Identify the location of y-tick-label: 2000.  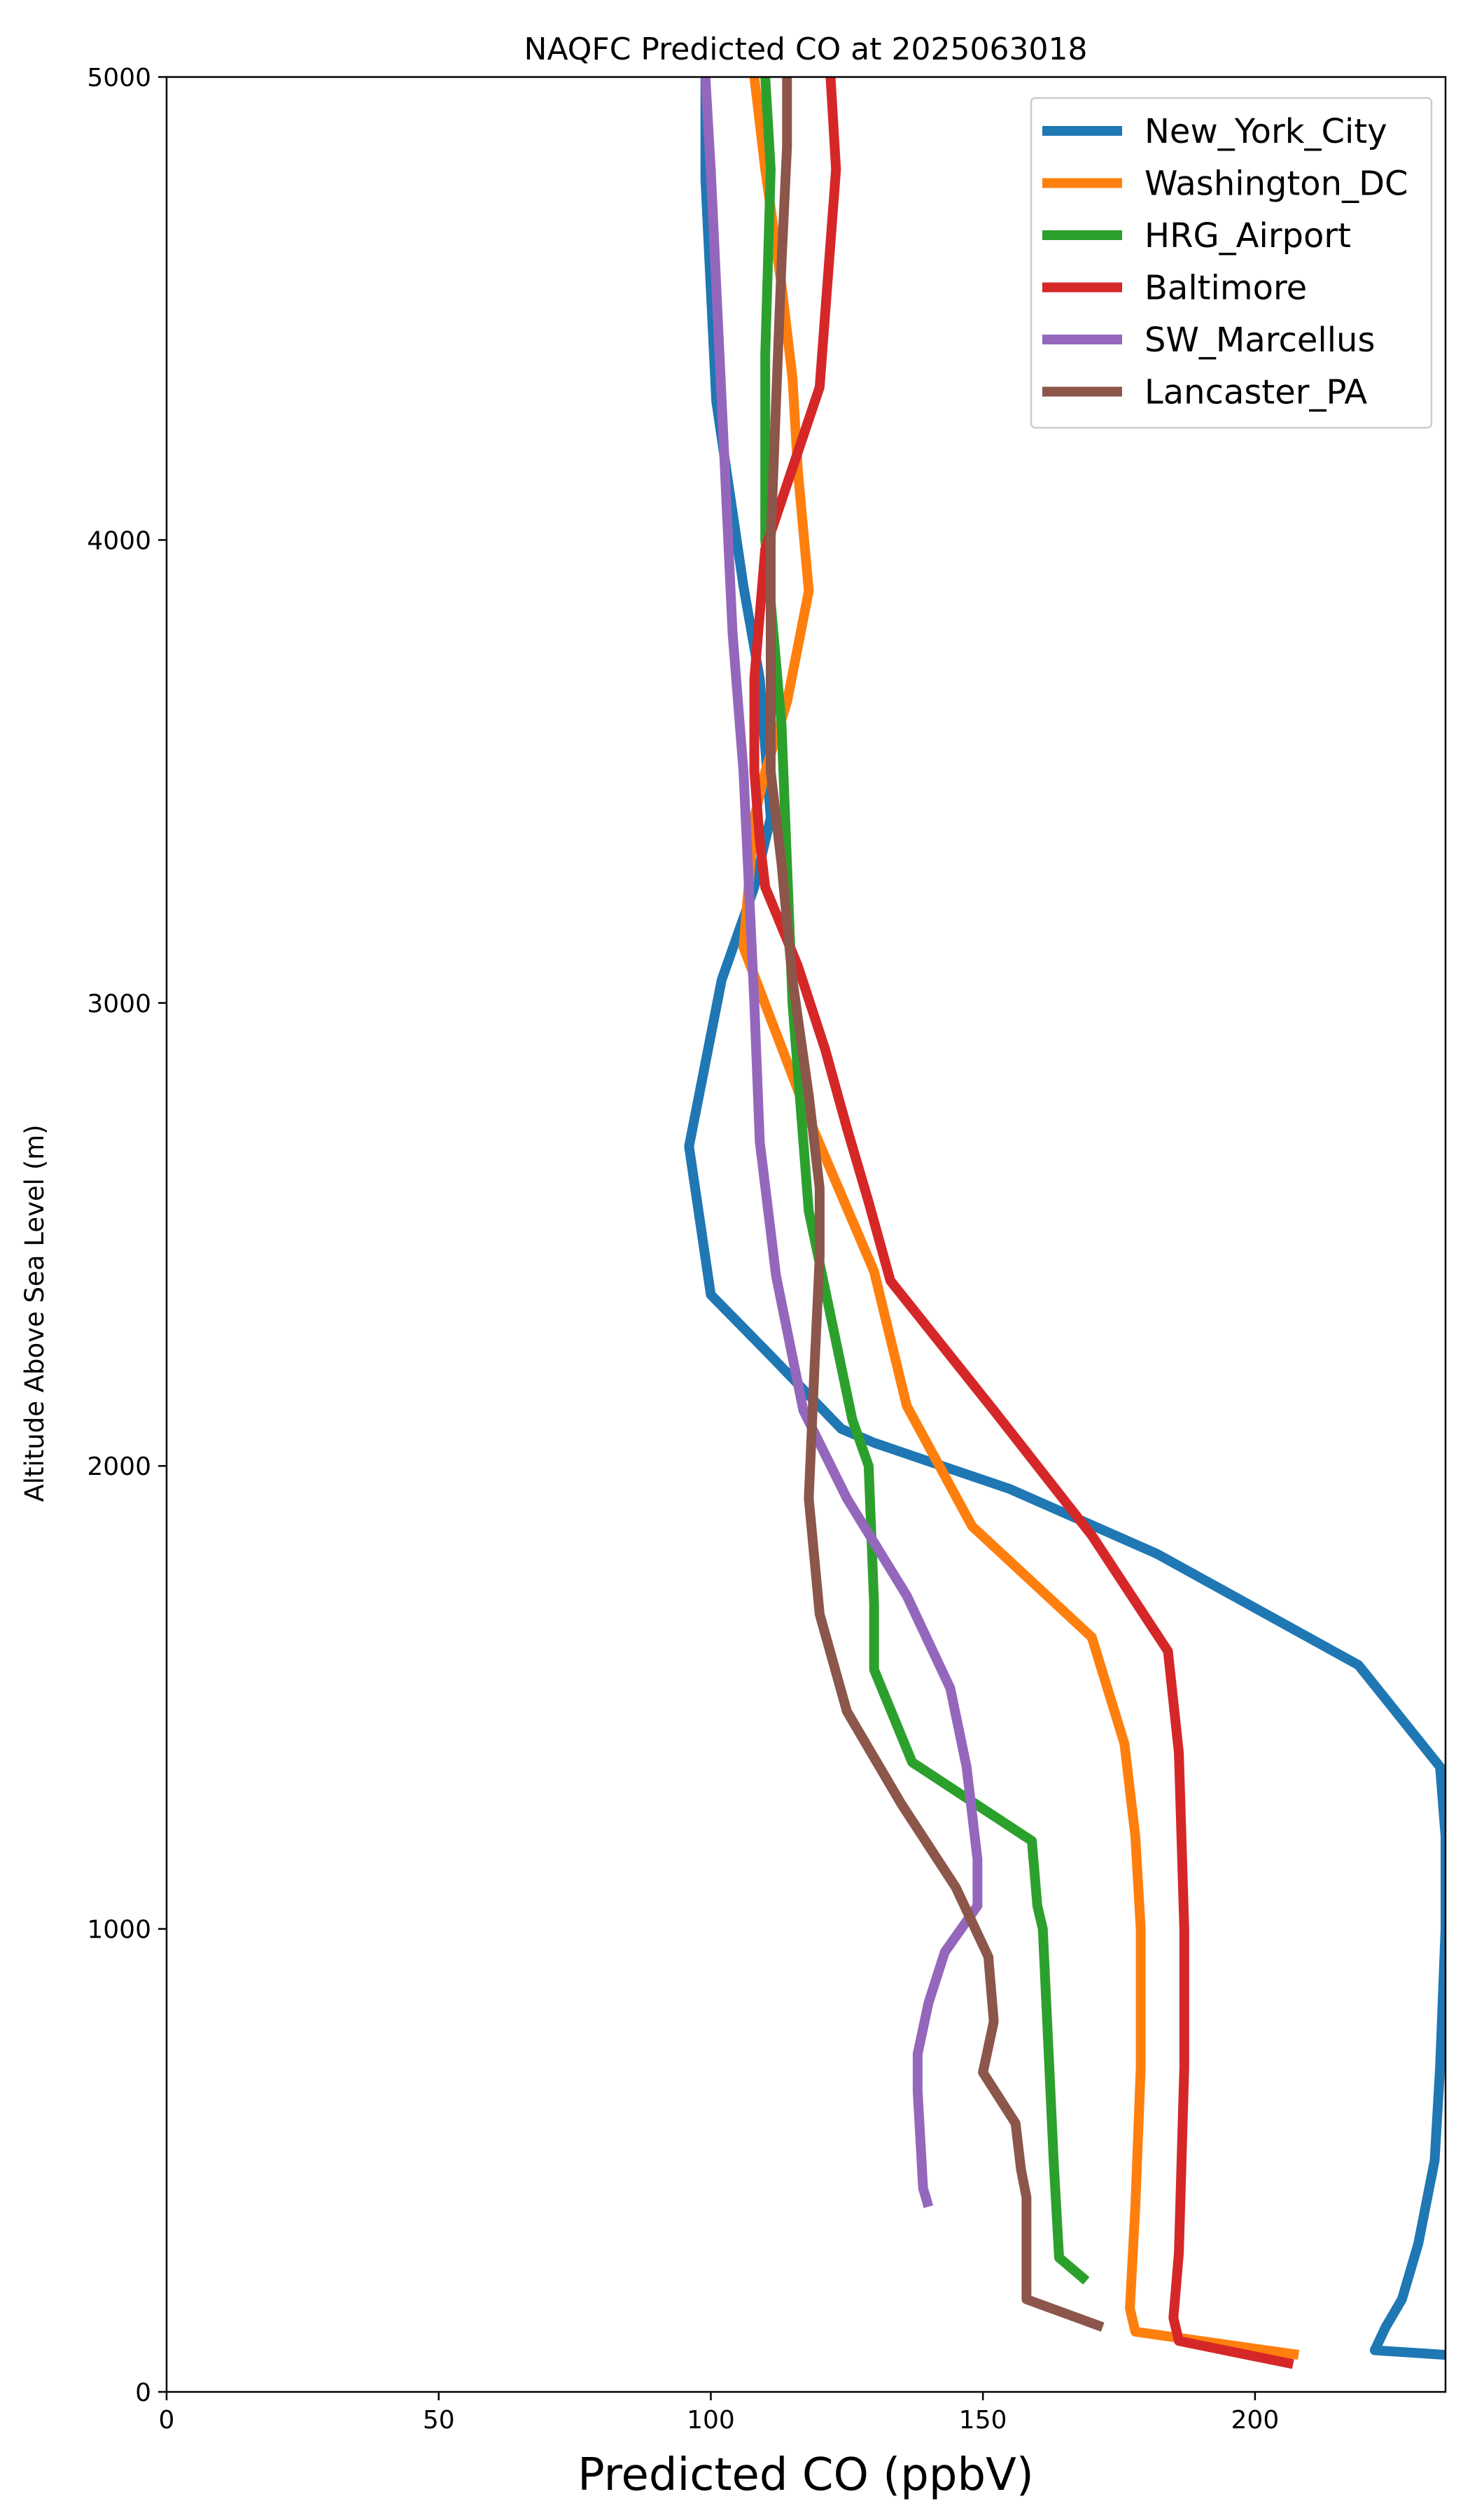
(119, 1466).